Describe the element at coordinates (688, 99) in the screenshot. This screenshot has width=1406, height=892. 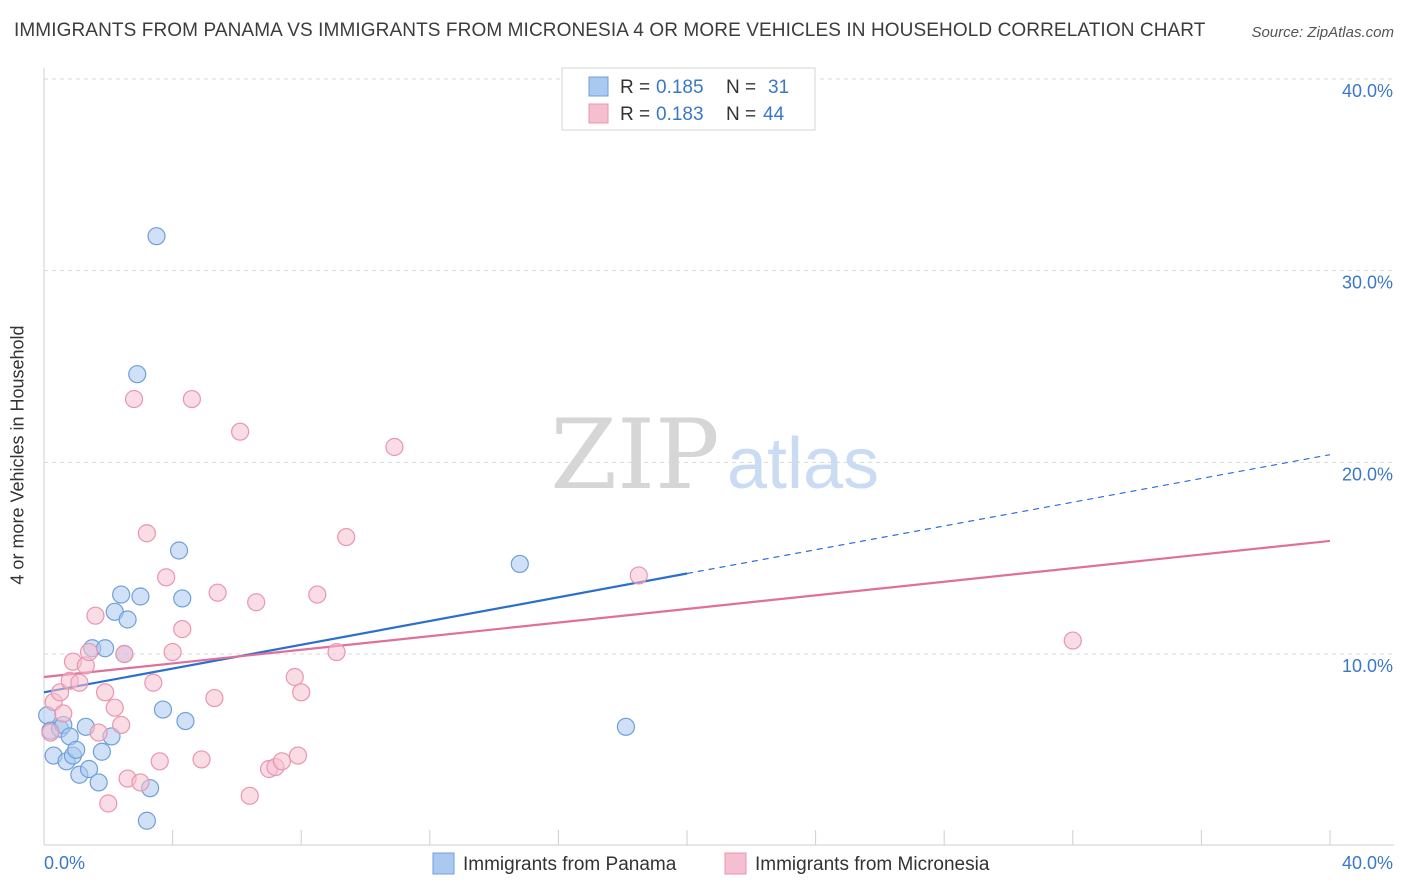
I see `legend-box: R = 0.185 N = 31 R = 0.183 N = 44` at that location.